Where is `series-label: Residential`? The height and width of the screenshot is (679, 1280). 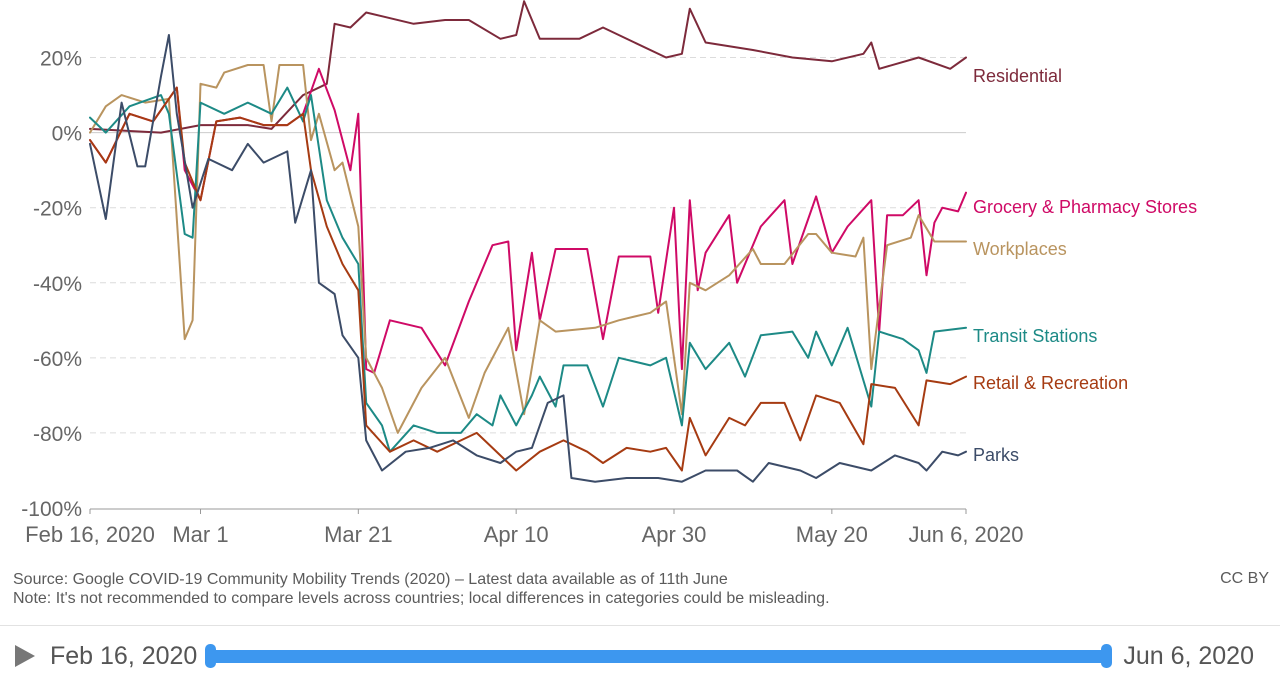
series-label: Residential is located at coordinates (1017, 76).